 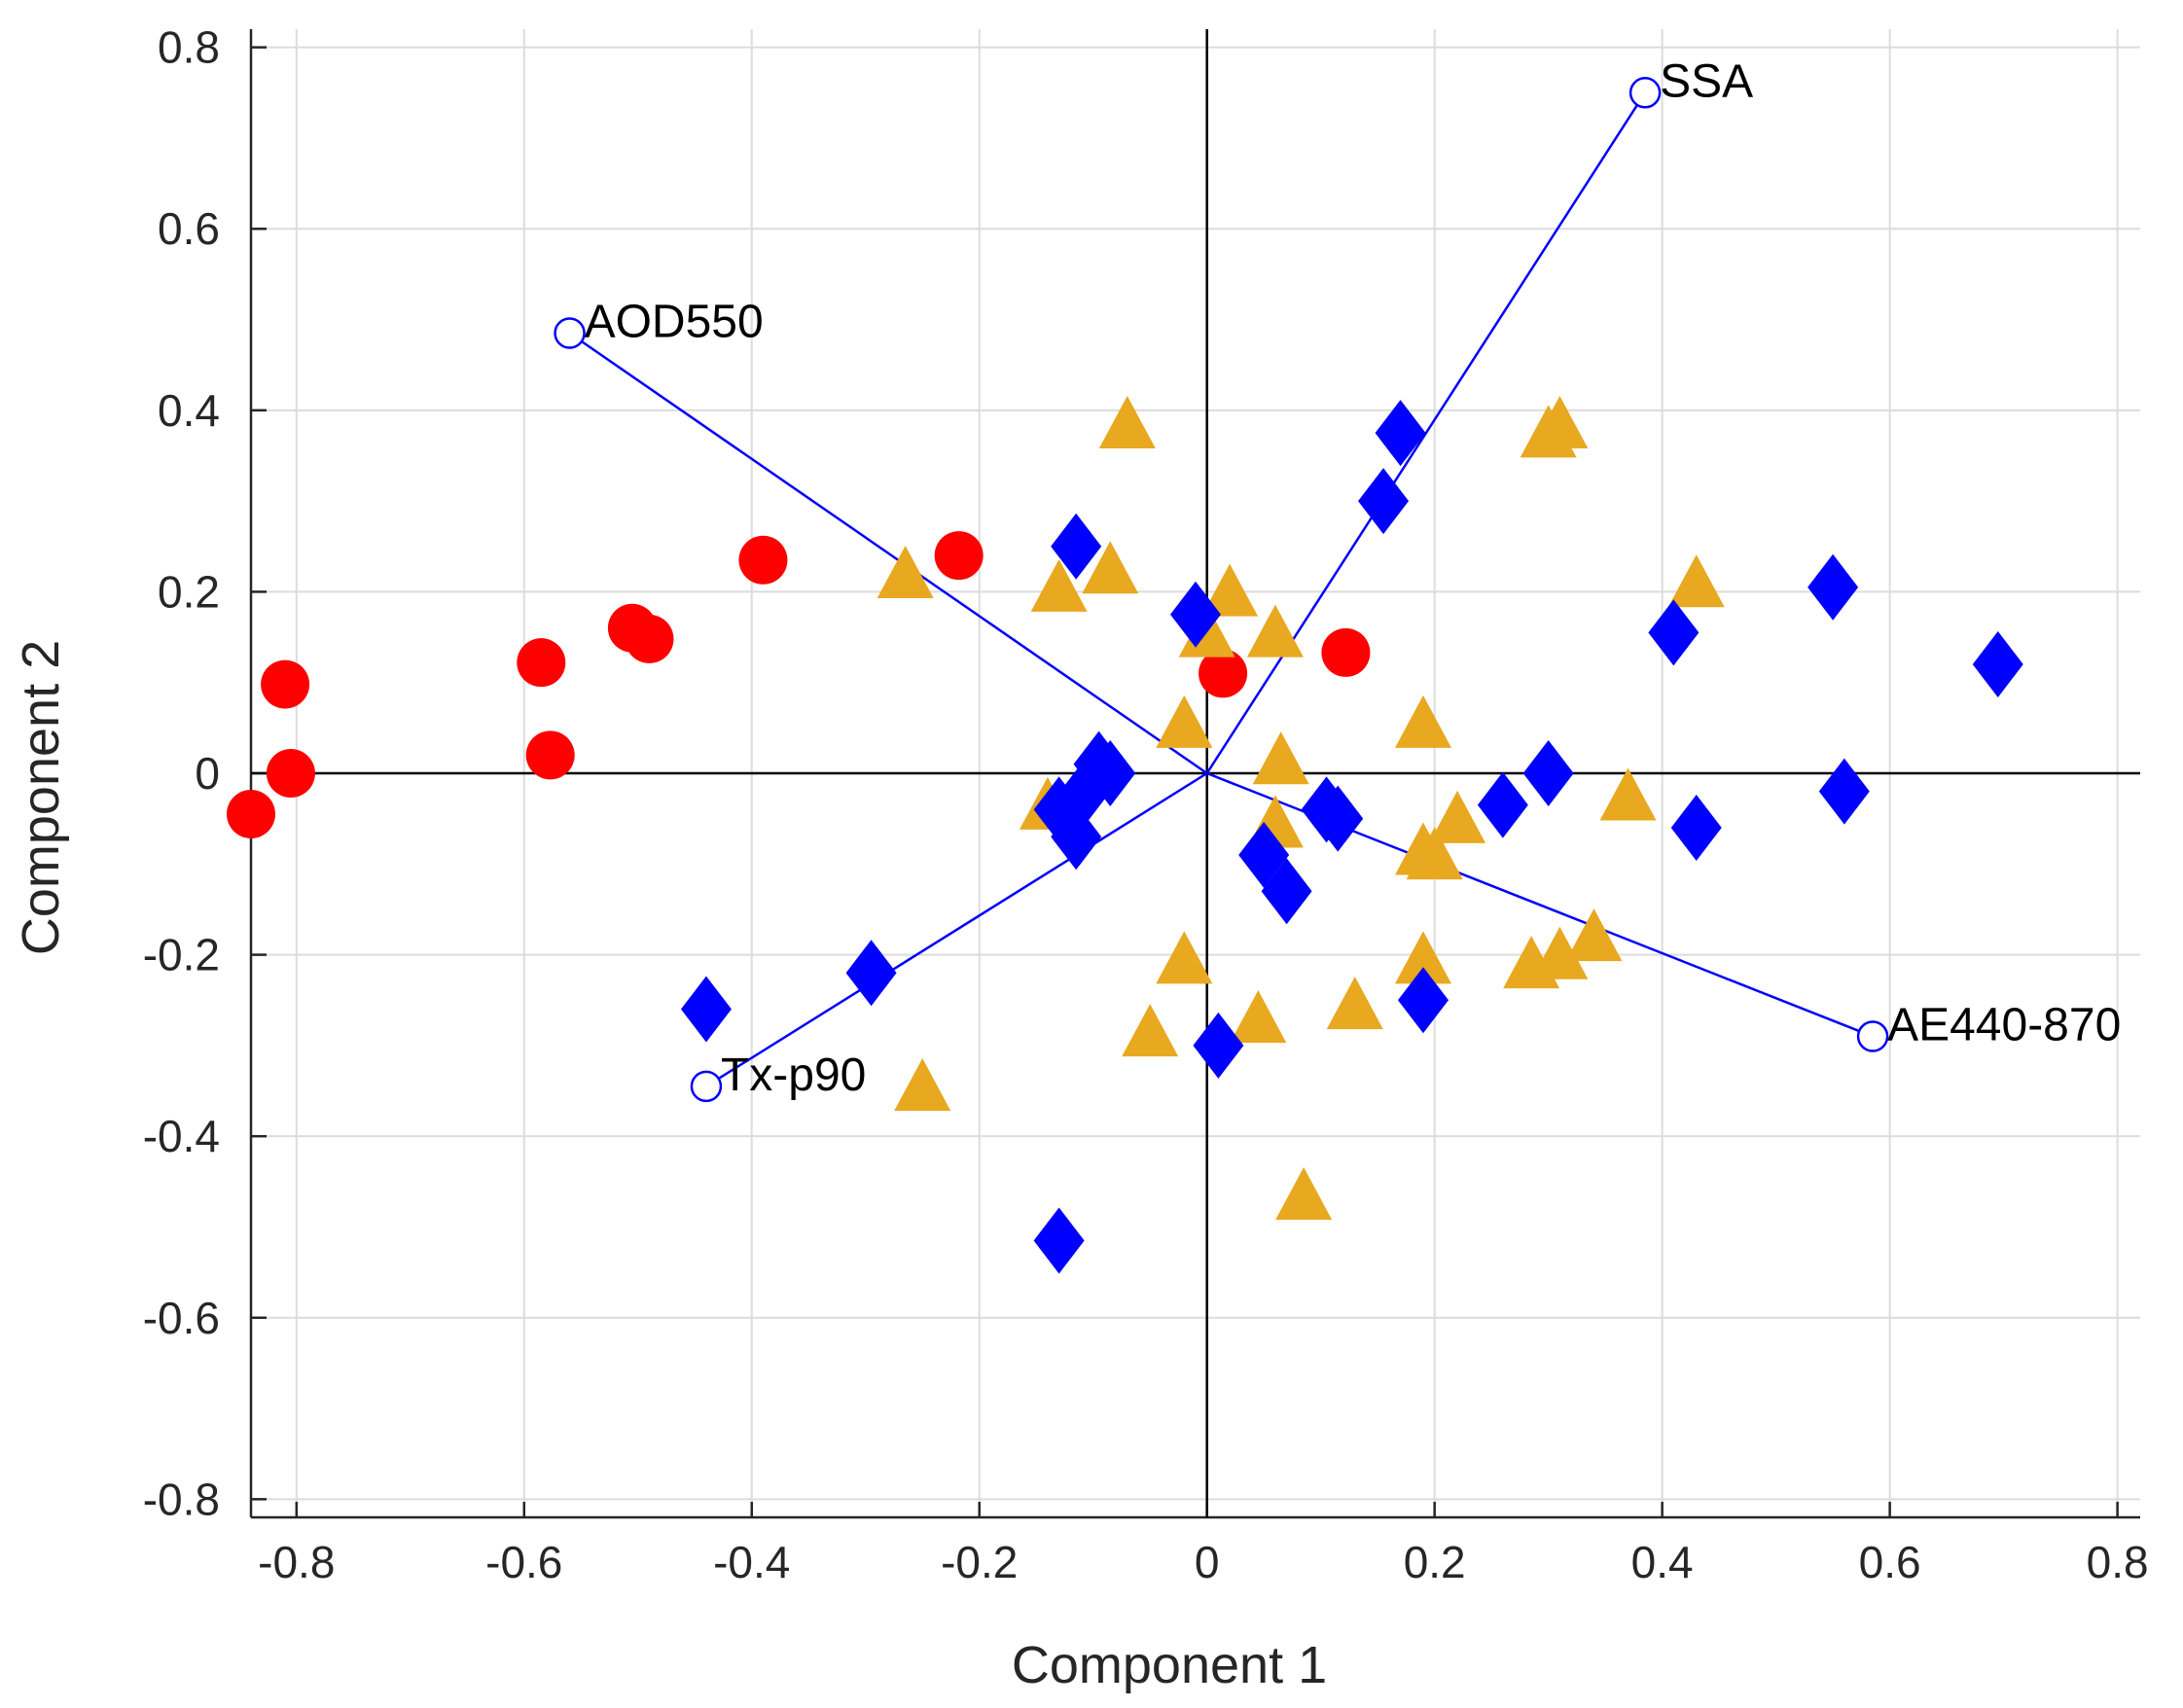 I want to click on y-tick-label: 0.6, so click(x=189, y=228).